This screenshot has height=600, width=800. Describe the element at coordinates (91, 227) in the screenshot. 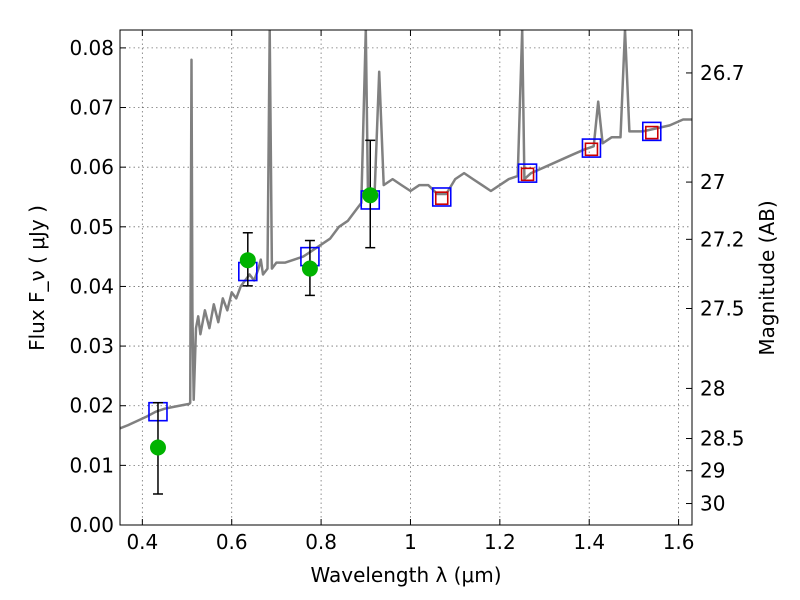

I see `y-tick-label: 0.05` at that location.